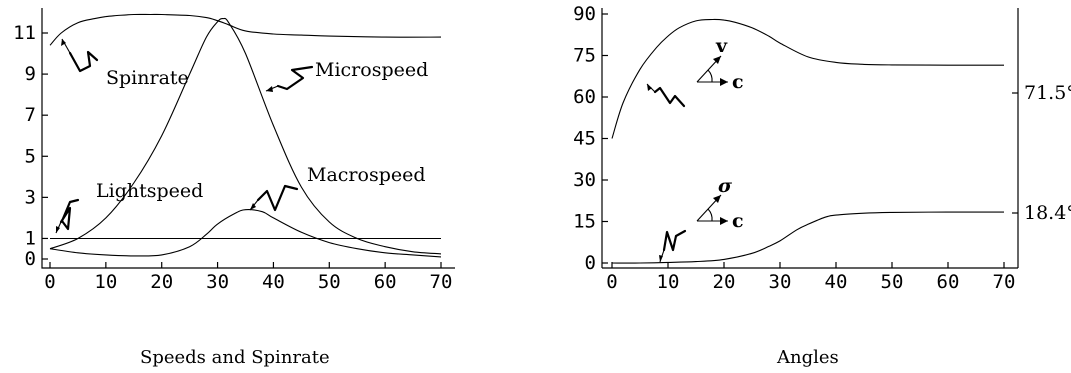  I want to click on sigma-arrowhead, so click(717, 199).